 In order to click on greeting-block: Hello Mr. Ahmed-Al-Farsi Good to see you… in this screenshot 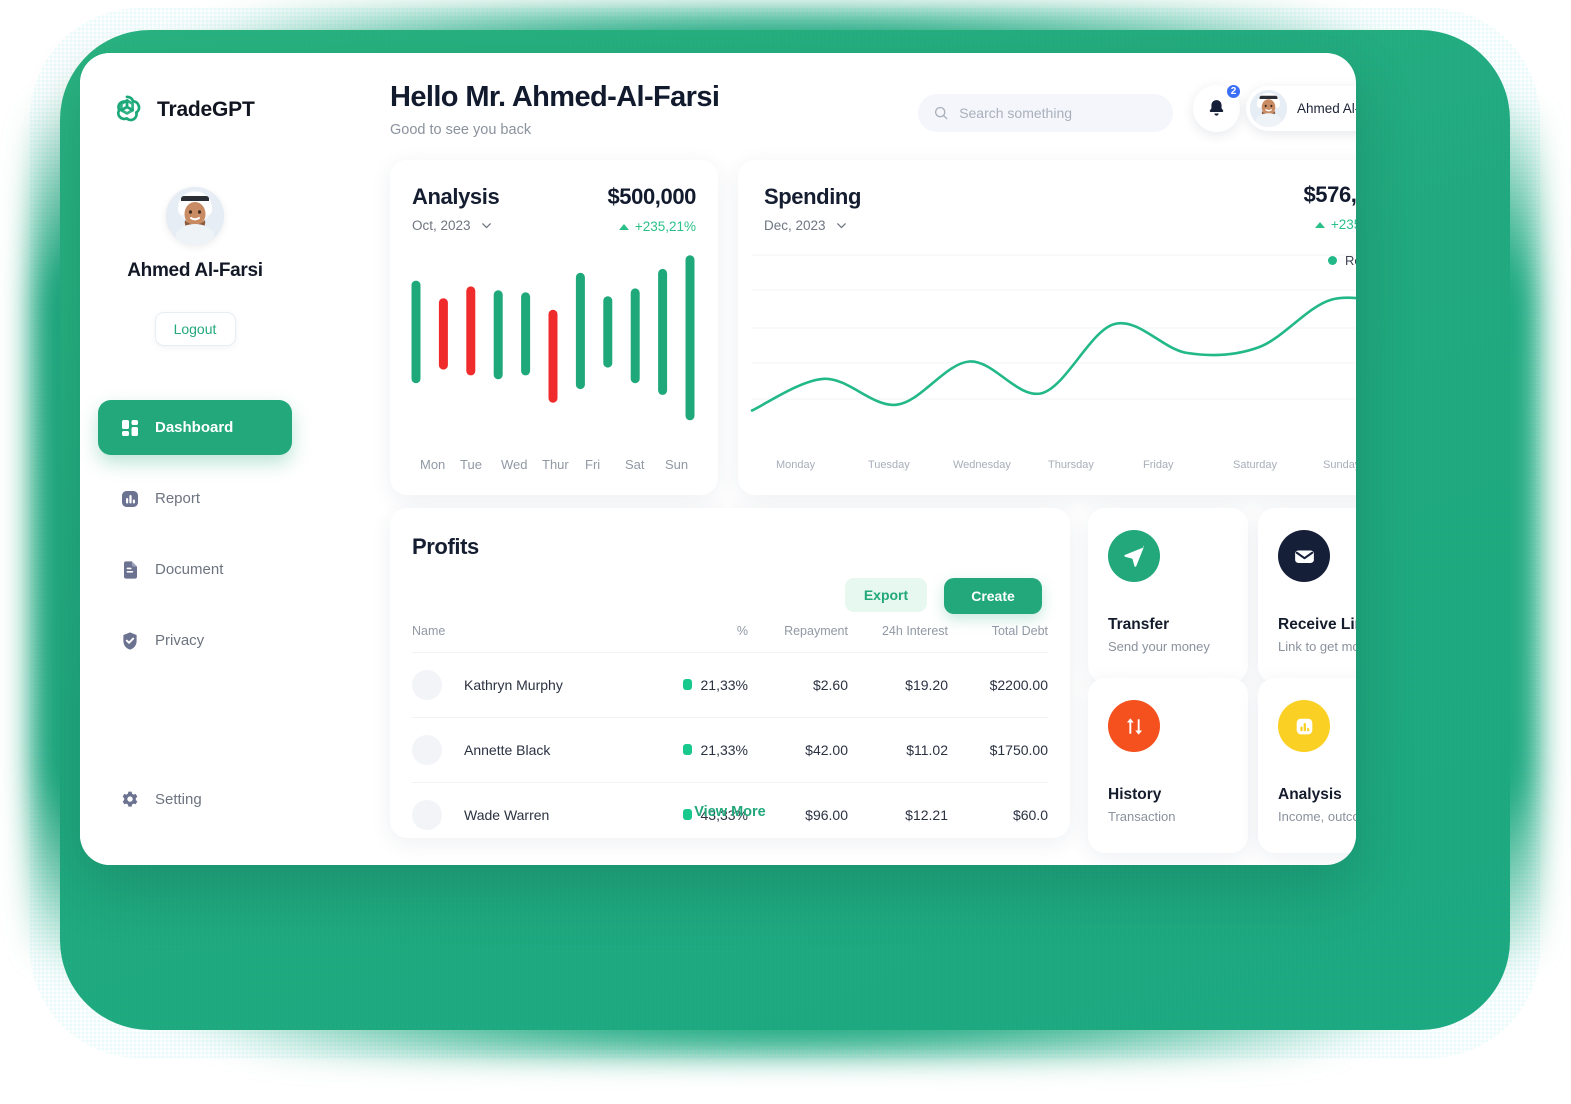, I will do `click(555, 109)`.